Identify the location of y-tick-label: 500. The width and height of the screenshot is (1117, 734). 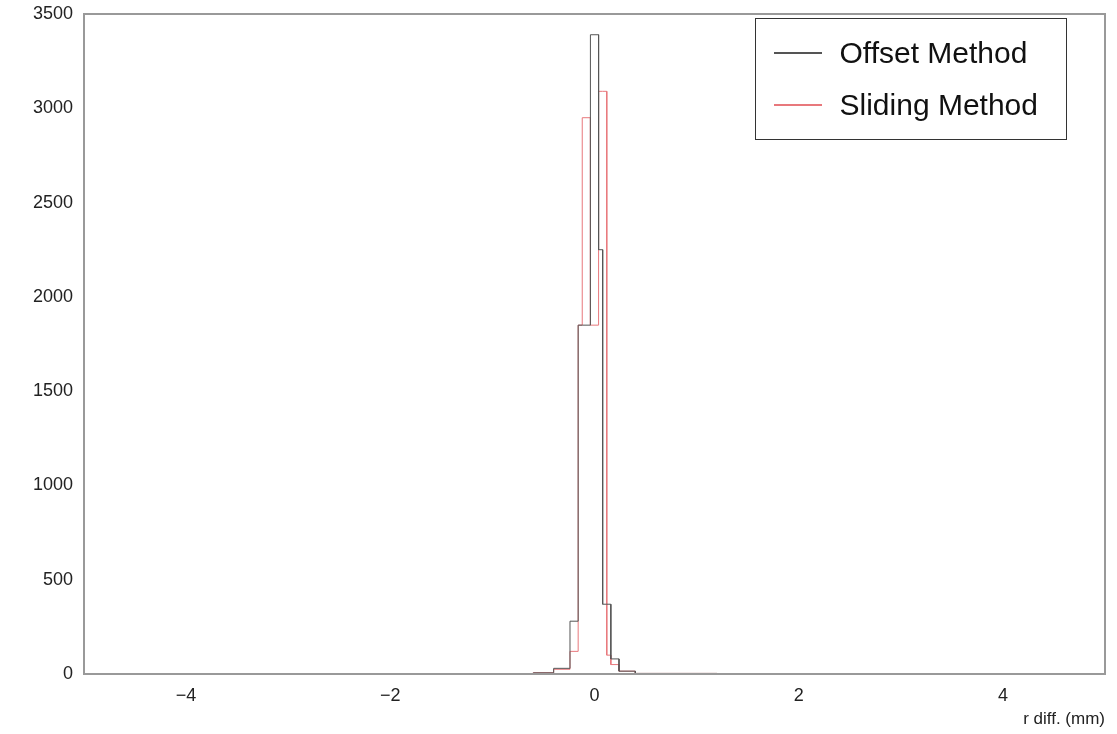
(57, 578).